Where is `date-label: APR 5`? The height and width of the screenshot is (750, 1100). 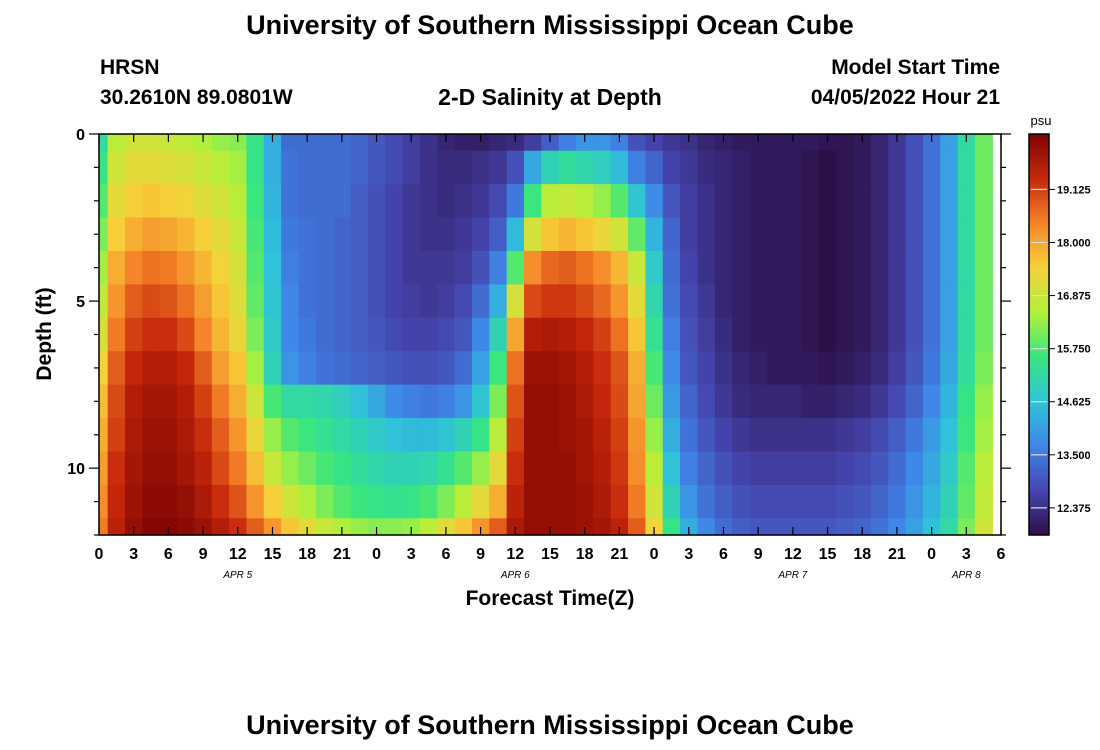
date-label: APR 5 is located at coordinates (237, 575).